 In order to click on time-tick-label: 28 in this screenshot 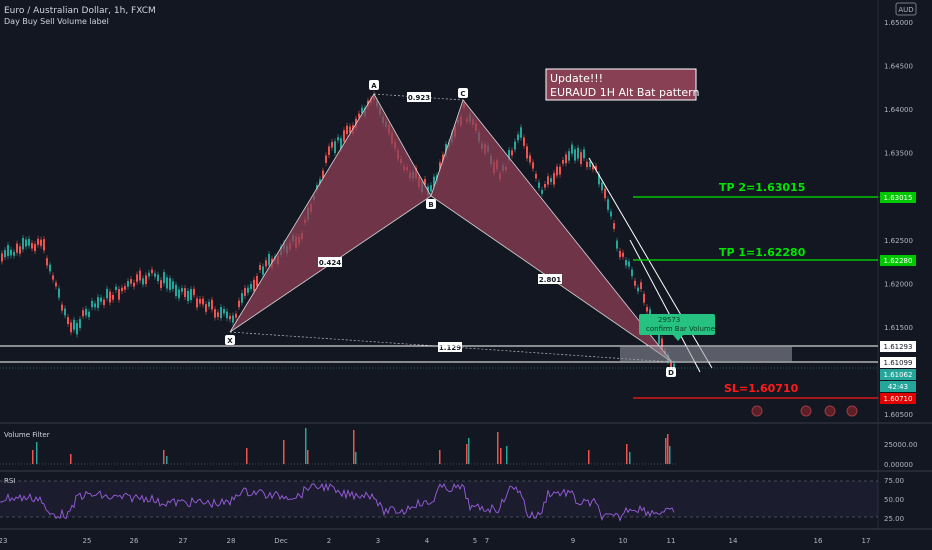, I will do `click(231, 541)`.